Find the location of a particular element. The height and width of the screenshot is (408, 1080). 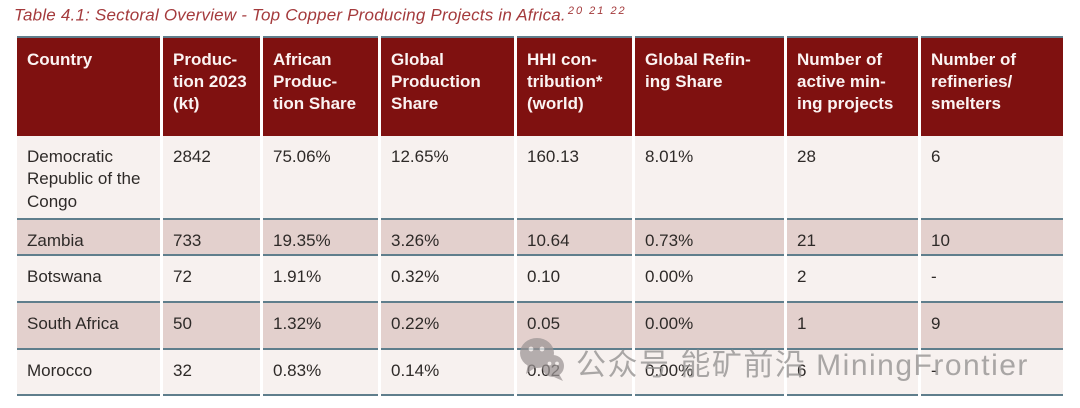

cell-country: Zambia is located at coordinates (88, 238).